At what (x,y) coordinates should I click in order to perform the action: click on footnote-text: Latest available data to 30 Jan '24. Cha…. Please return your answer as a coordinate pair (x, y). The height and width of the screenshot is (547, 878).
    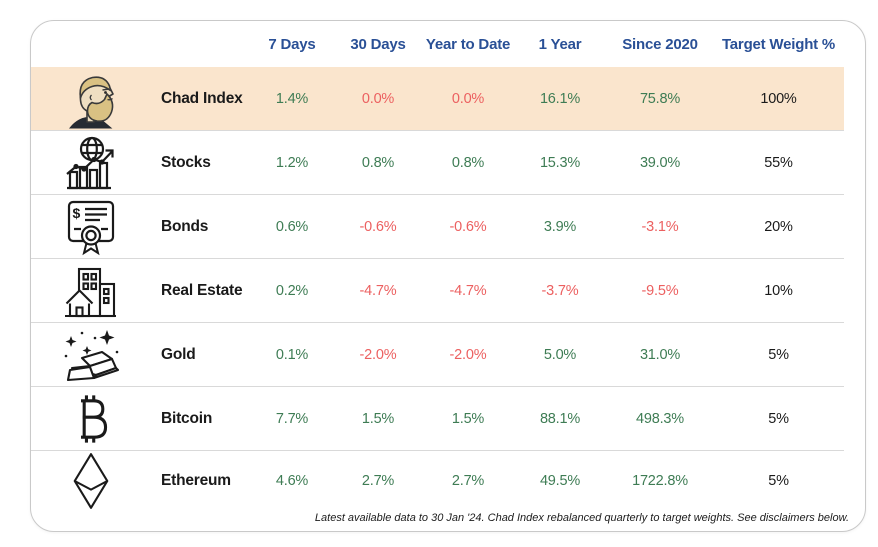
    Looking at the image, I should click on (581, 518).